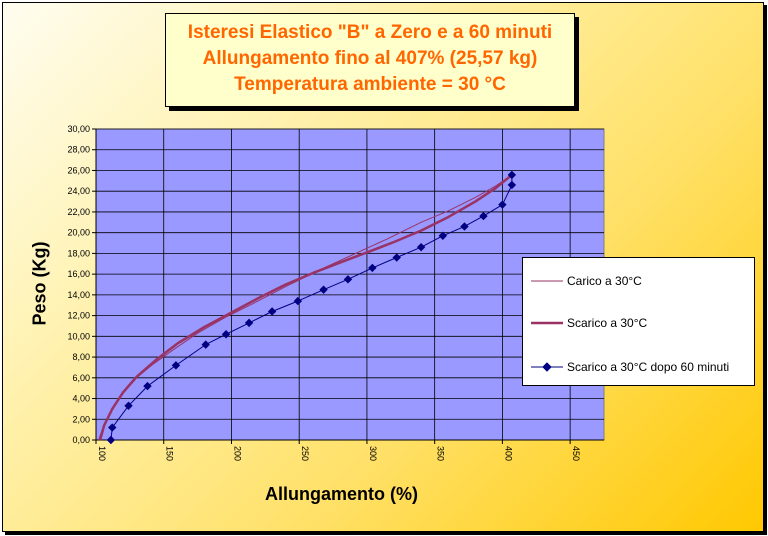  I want to click on y-tick-label: 16,00, so click(78, 274).